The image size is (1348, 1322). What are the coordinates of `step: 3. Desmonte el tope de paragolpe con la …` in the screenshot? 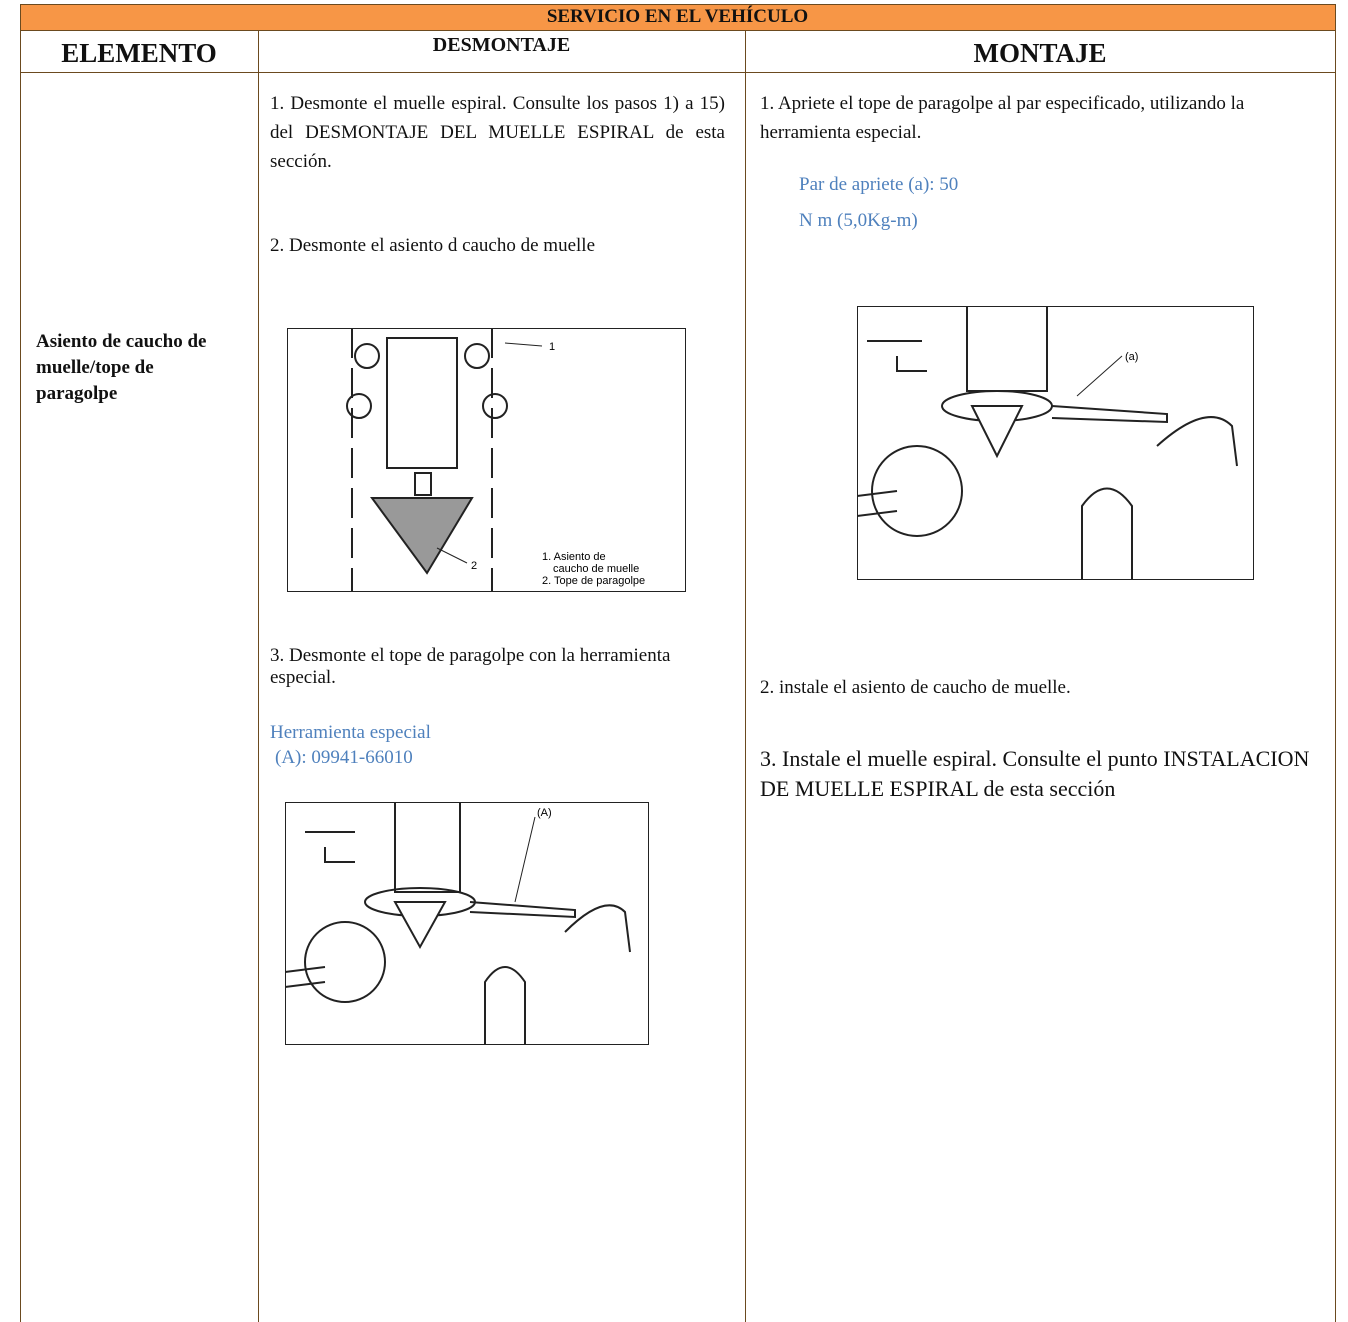 It's located at (470, 666).